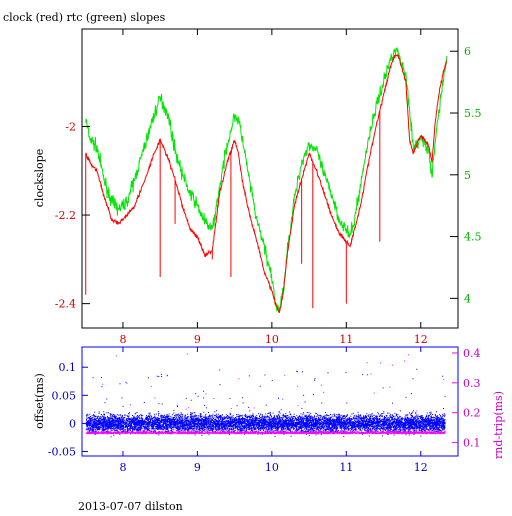 This screenshot has height=516, width=512. Describe the element at coordinates (421, 339) in the screenshot. I see `top-x-tick-label: 12` at that location.